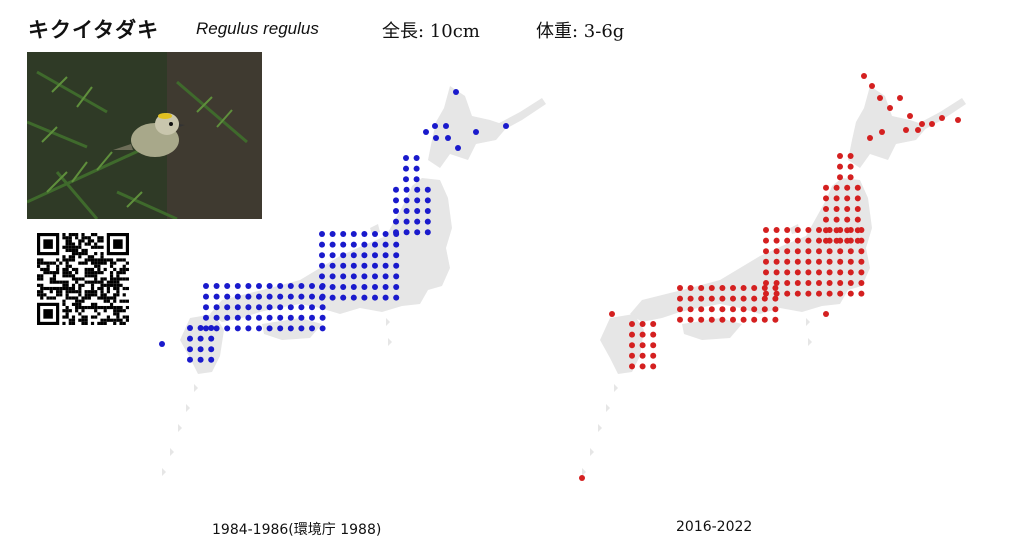 The width and height of the screenshot is (1024, 556). I want to click on qr-code, so click(83, 279).